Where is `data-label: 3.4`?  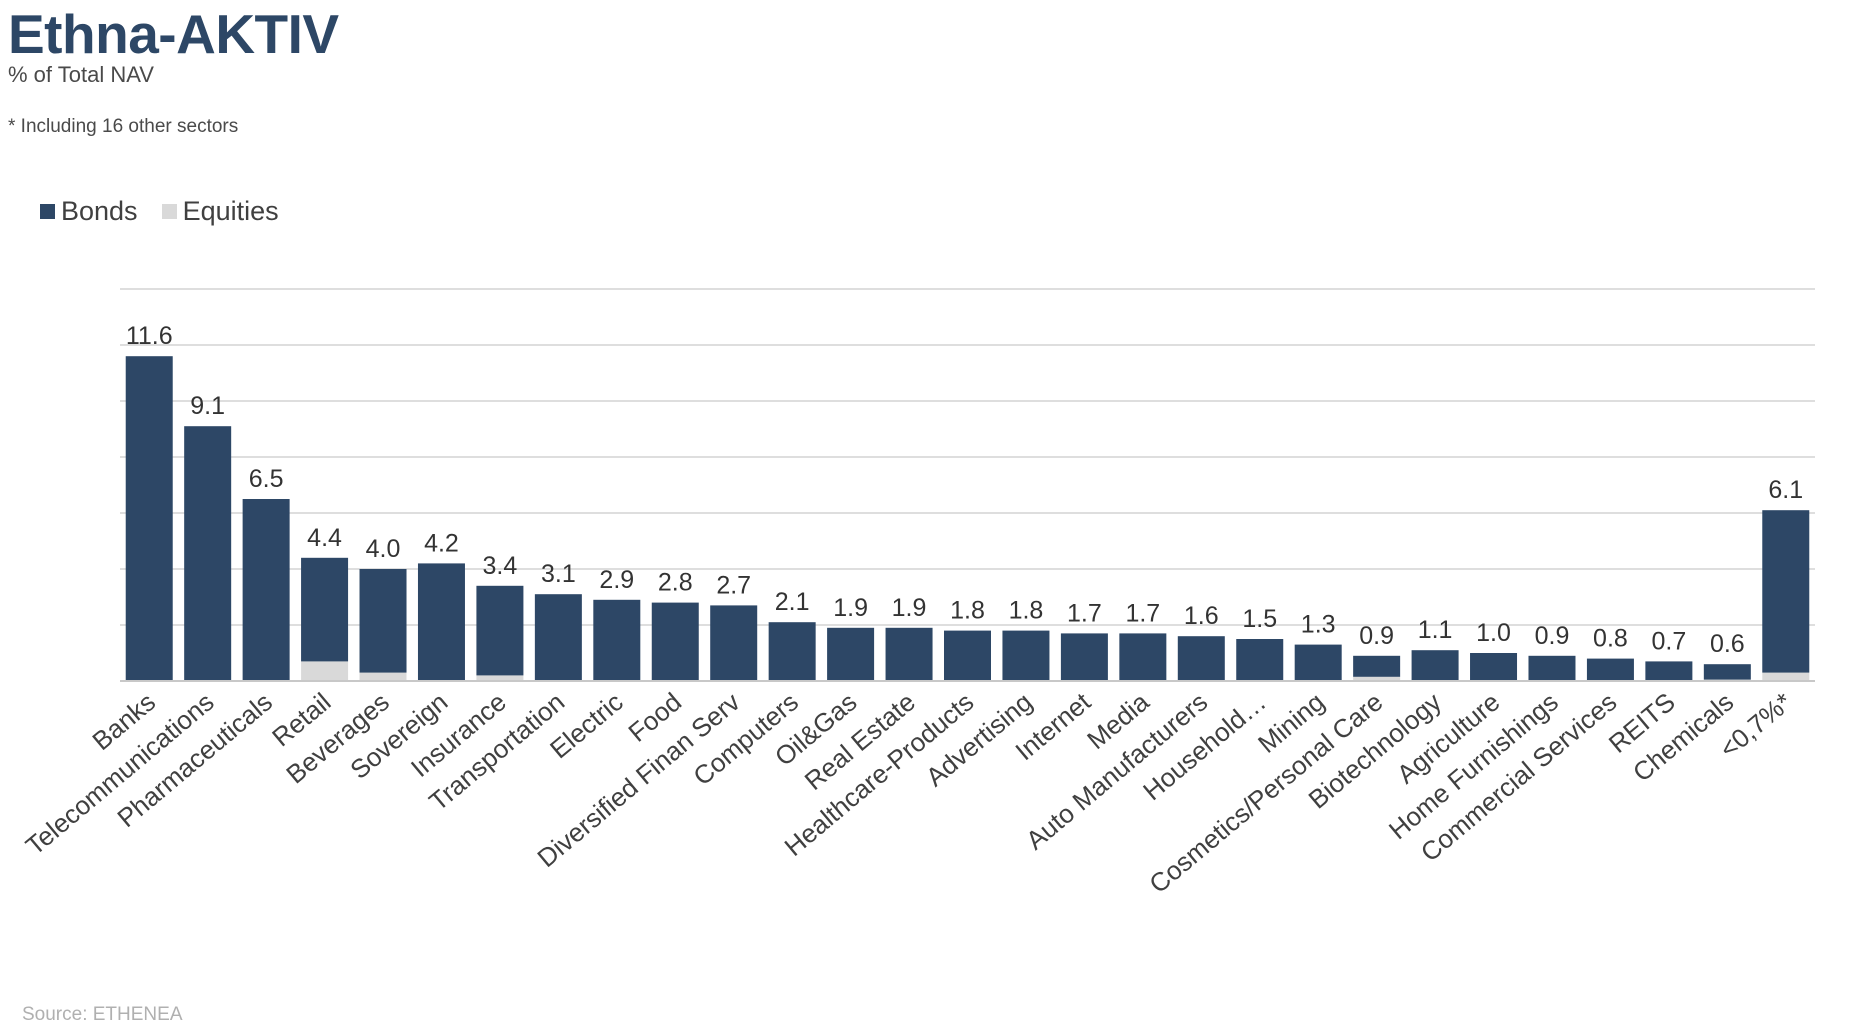
data-label: 3.4 is located at coordinates (500, 566).